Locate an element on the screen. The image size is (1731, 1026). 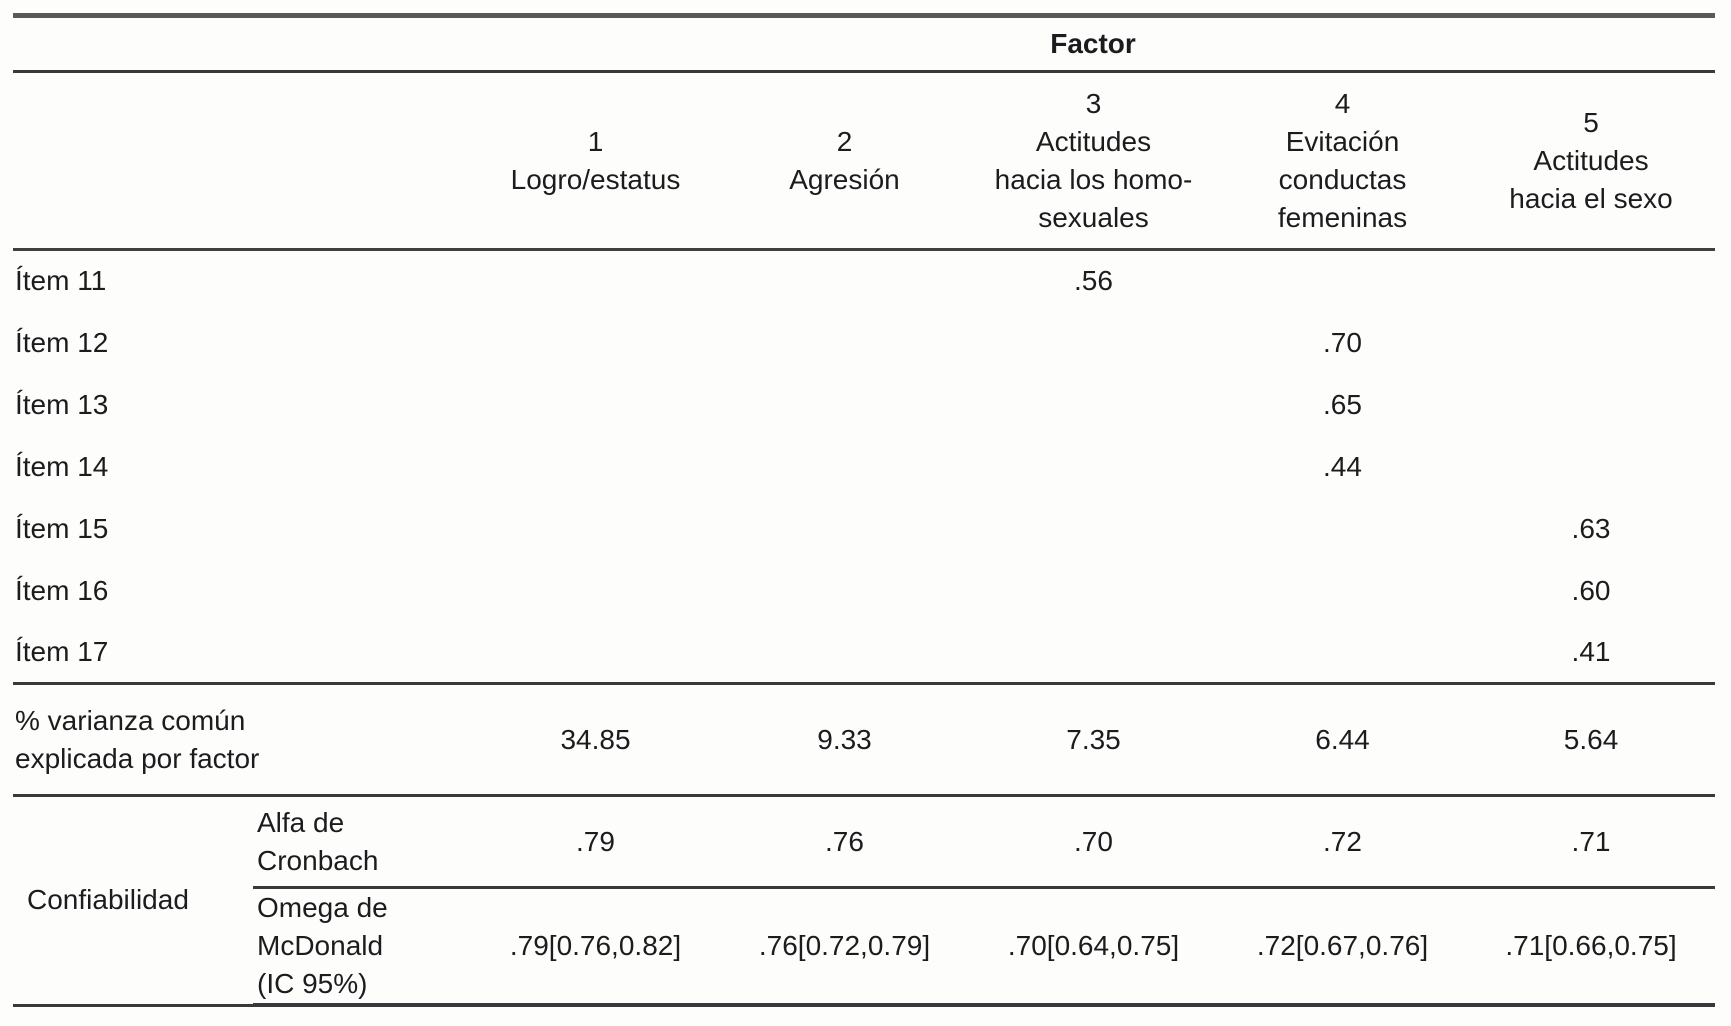
sublabel-line: McDonald is located at coordinates (320, 945).